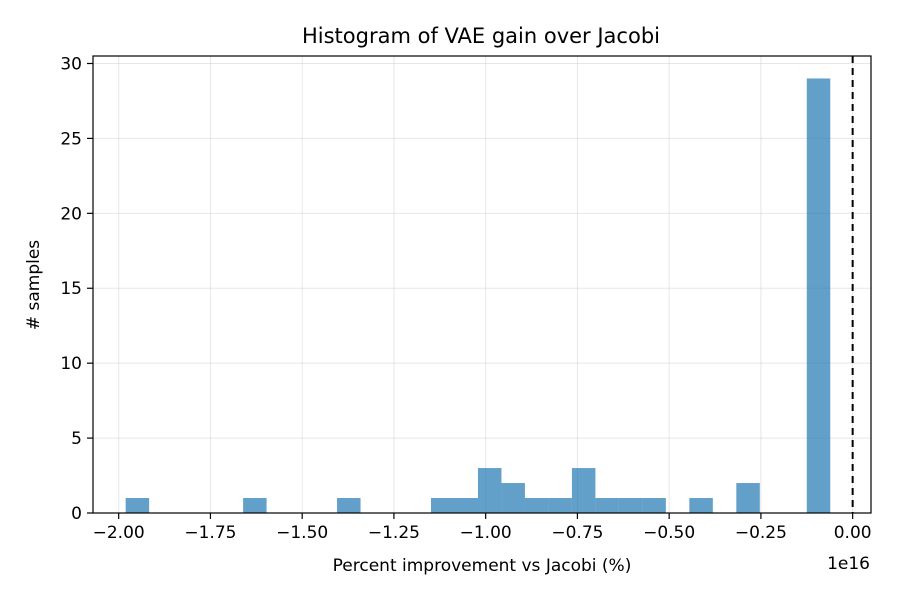 The image size is (900, 600). I want to click on y-tick-label-5: 25, so click(71, 139).